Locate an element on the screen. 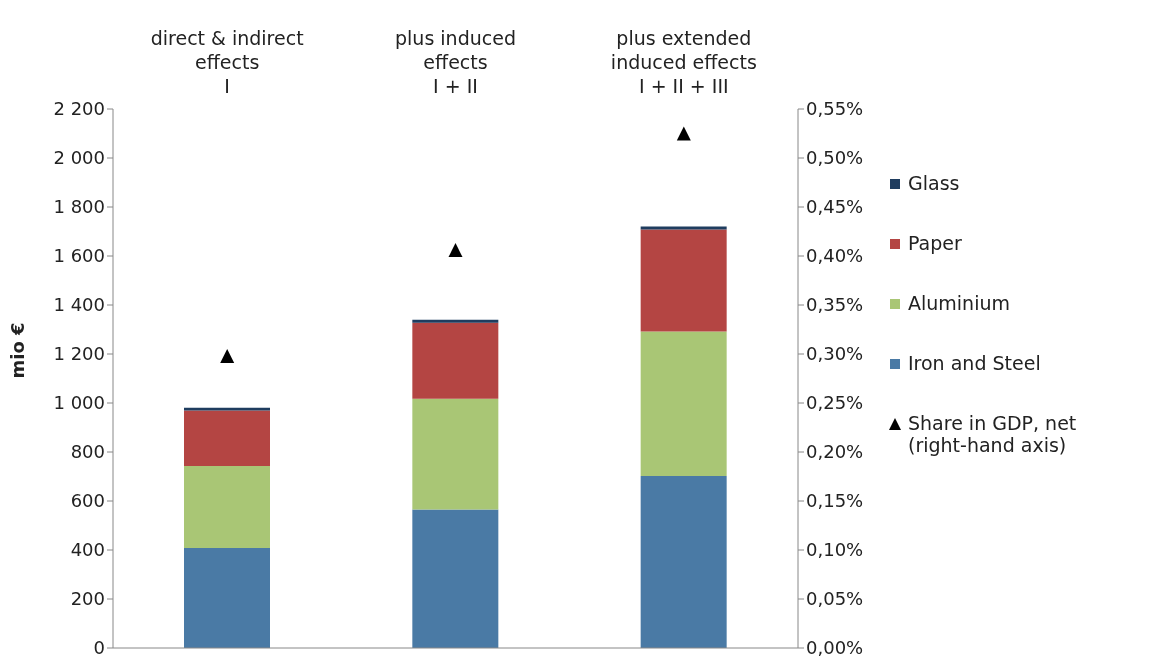 This screenshot has height=663, width=1156. y-tick-label: 800 is located at coordinates (87, 452).